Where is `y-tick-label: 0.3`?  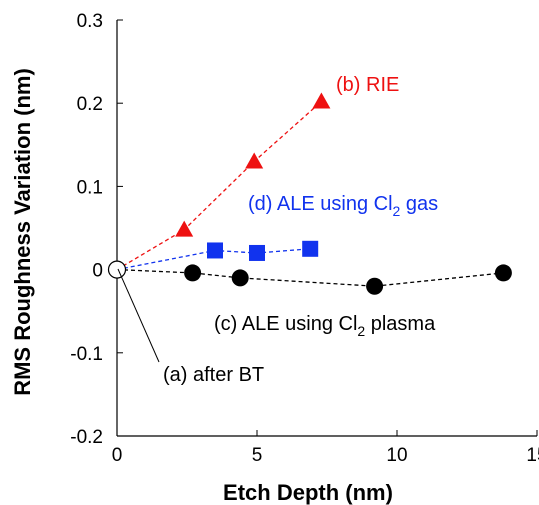
y-tick-label: 0.3 is located at coordinates (90, 21).